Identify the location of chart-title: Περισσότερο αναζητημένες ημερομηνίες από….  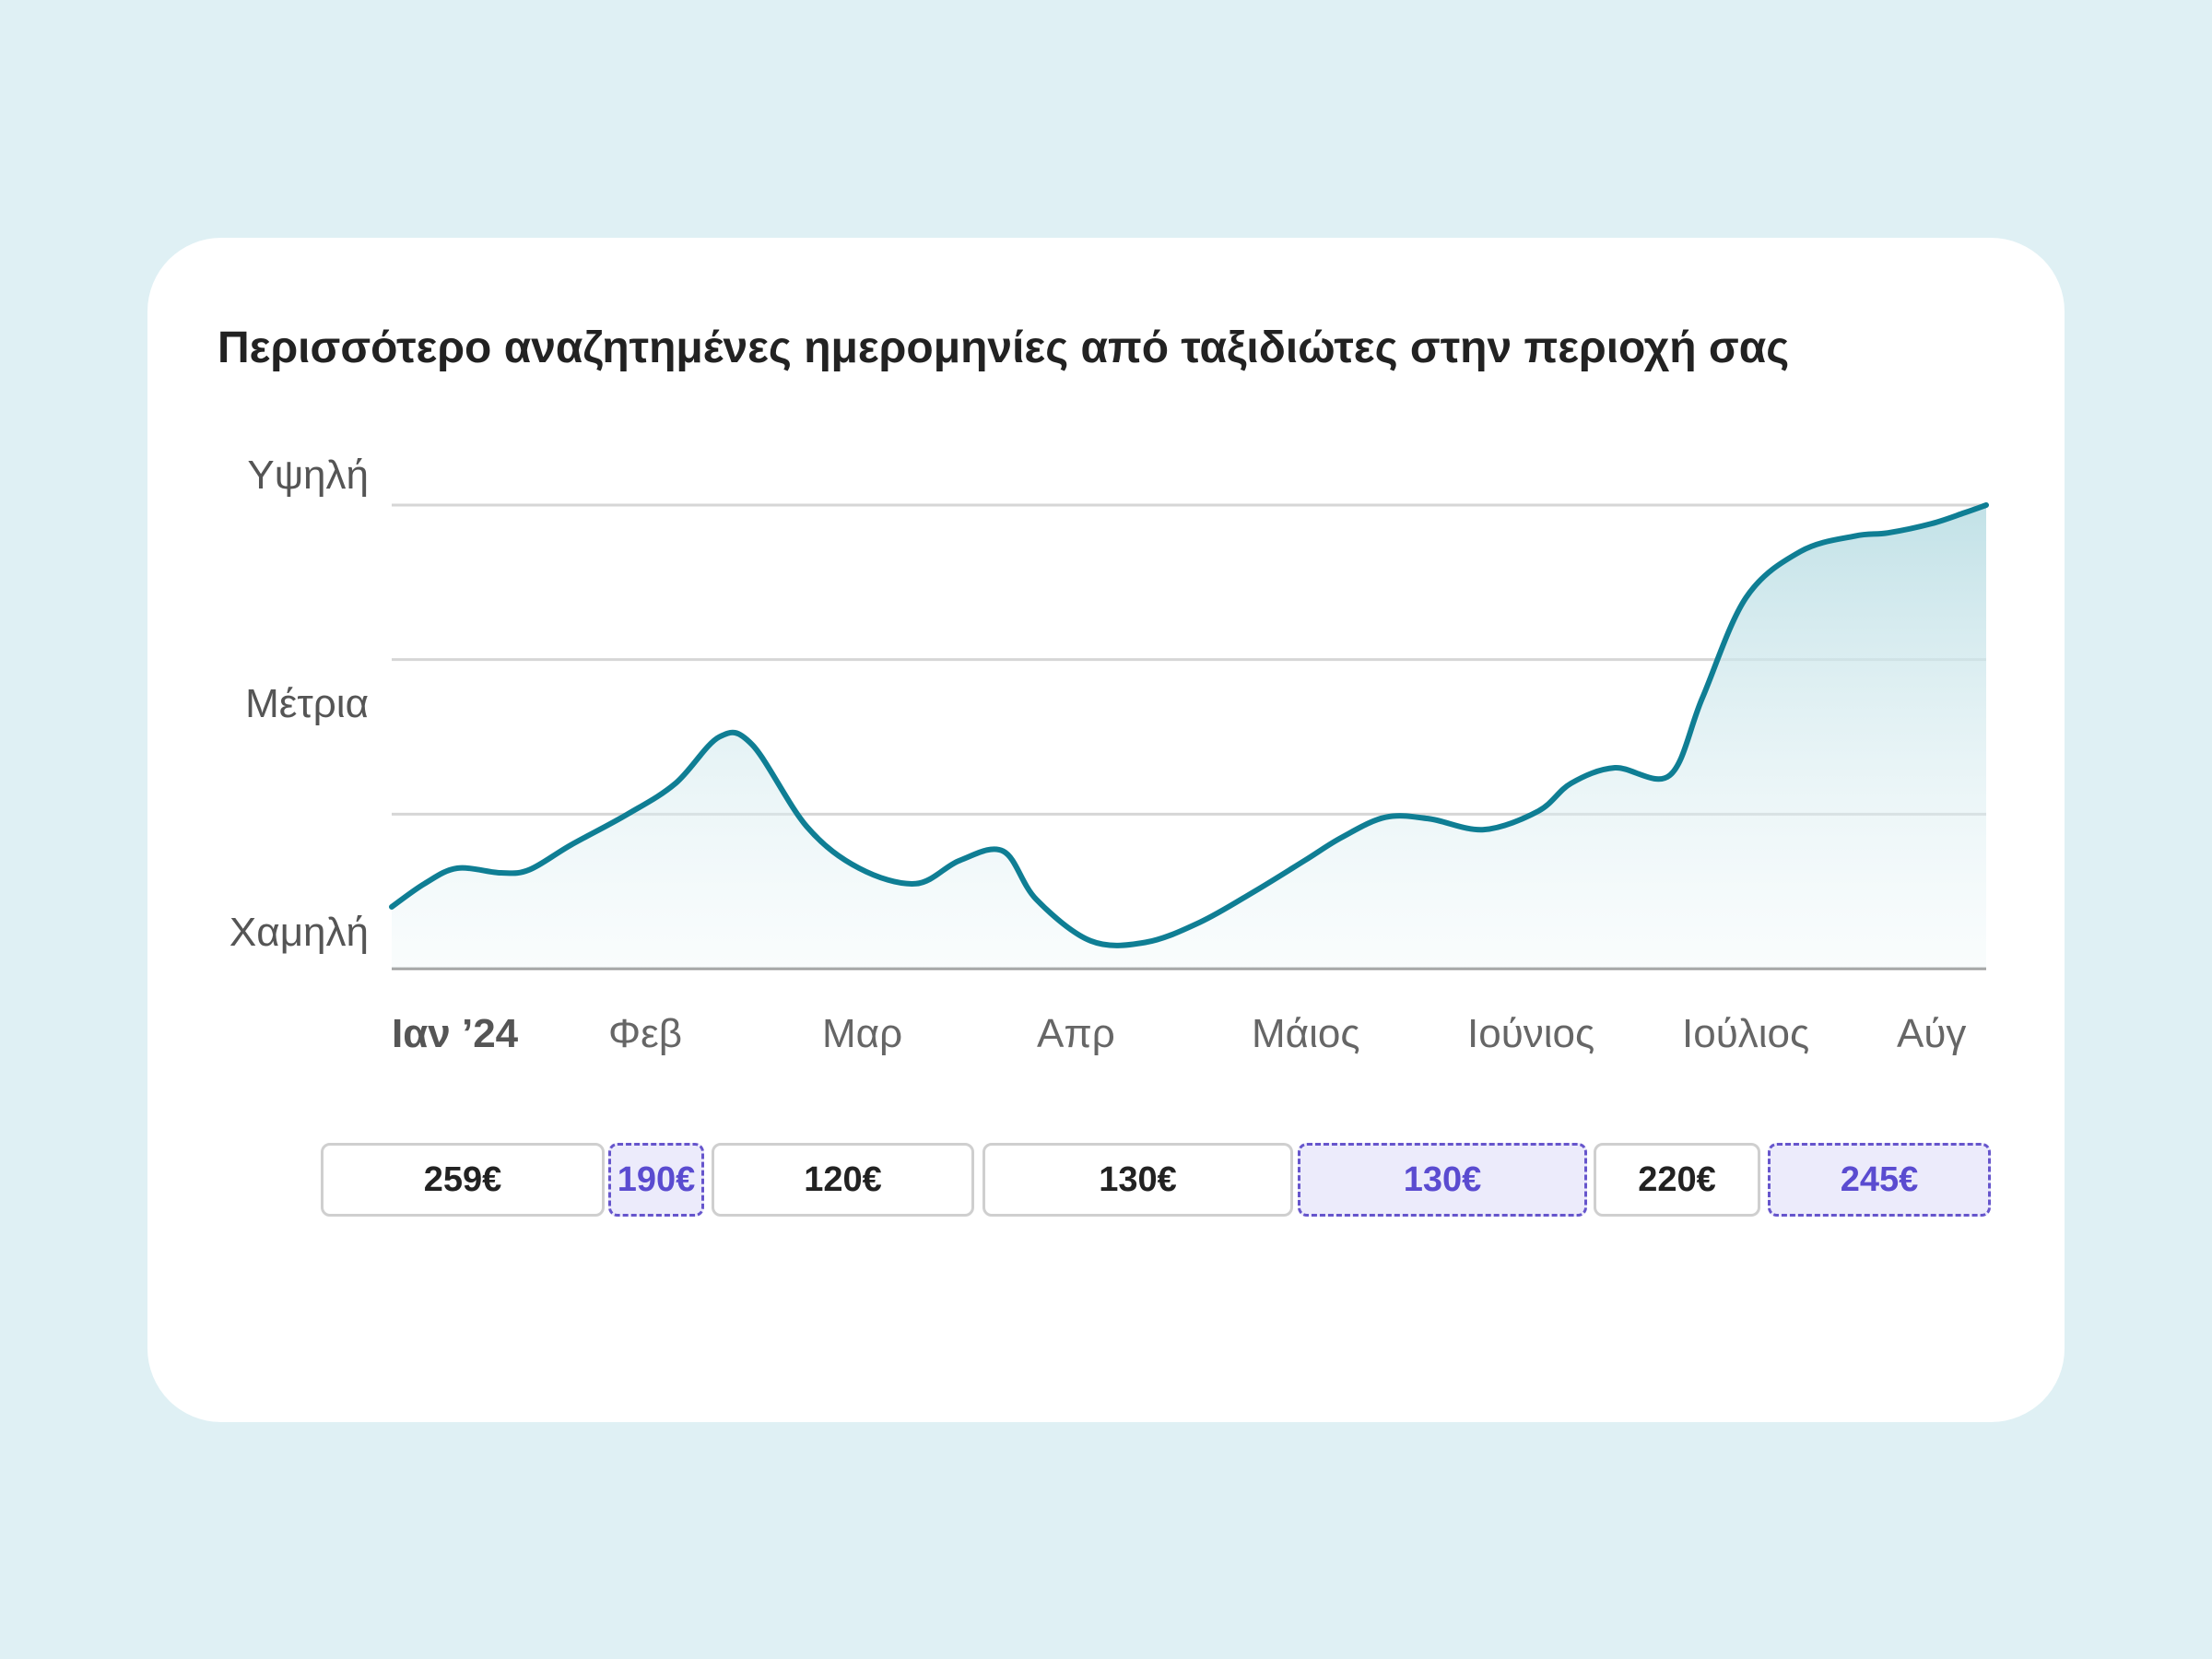
(1004, 348).